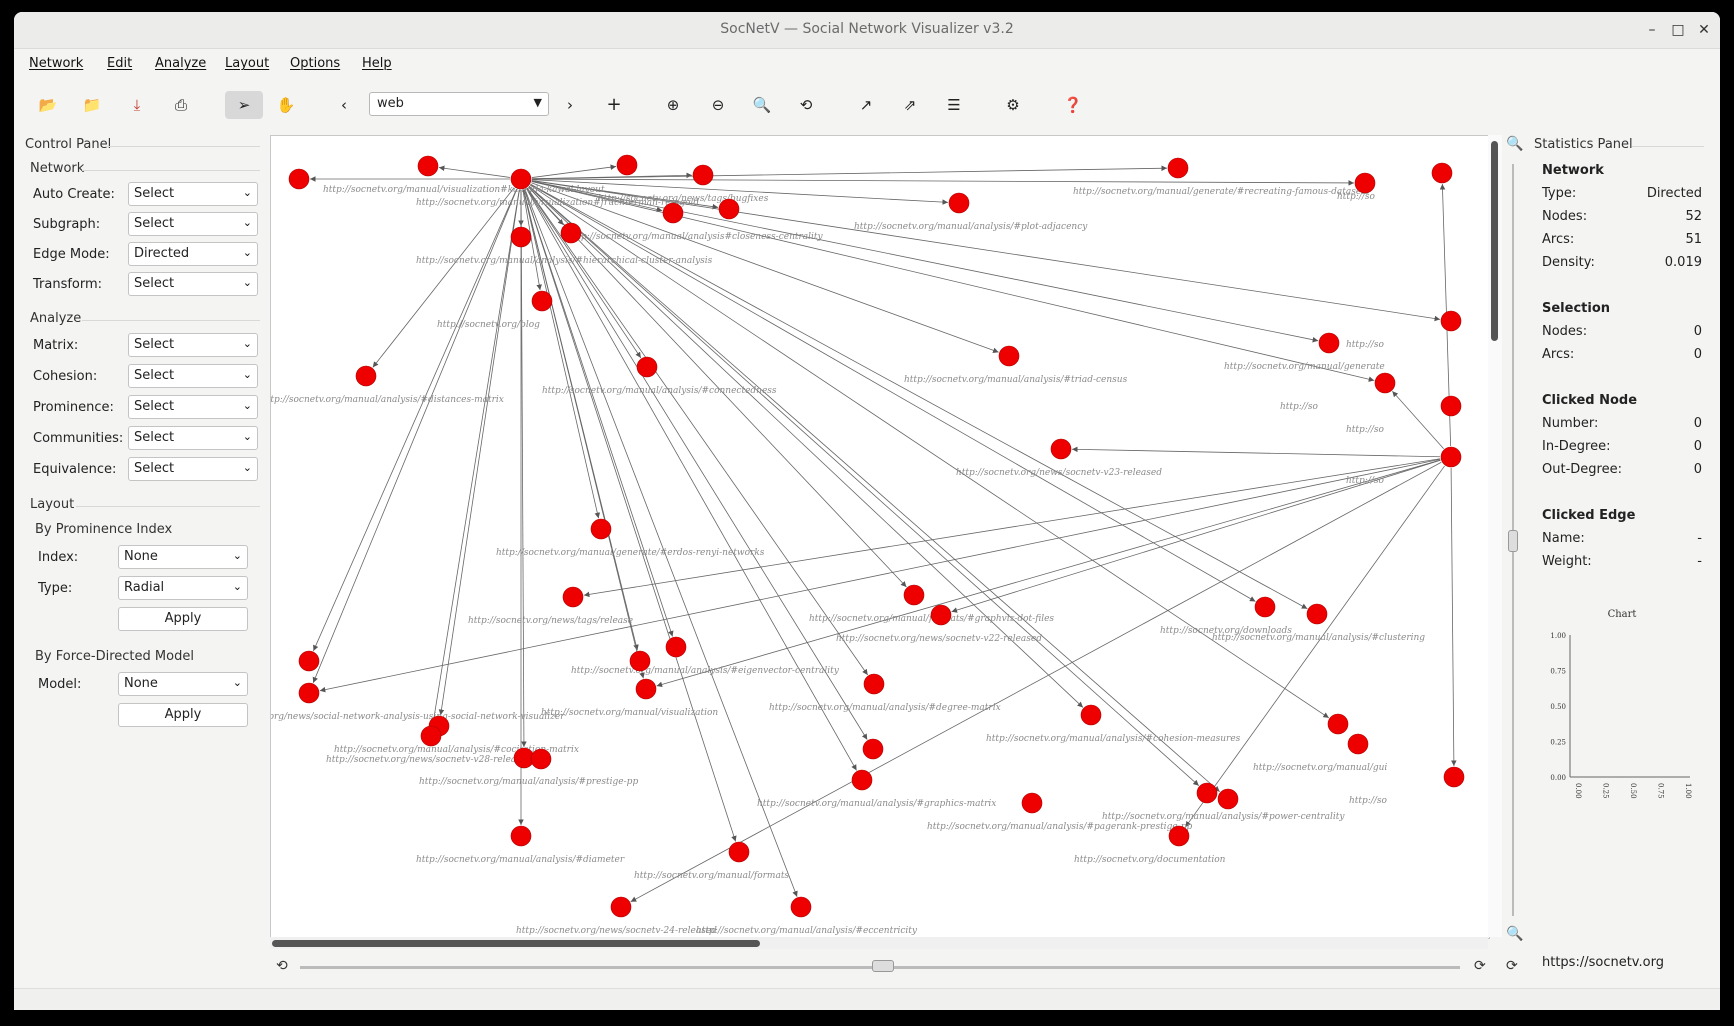  What do you see at coordinates (806, 105) in the screenshot?
I see `reset-view-icon: ⟲` at bounding box center [806, 105].